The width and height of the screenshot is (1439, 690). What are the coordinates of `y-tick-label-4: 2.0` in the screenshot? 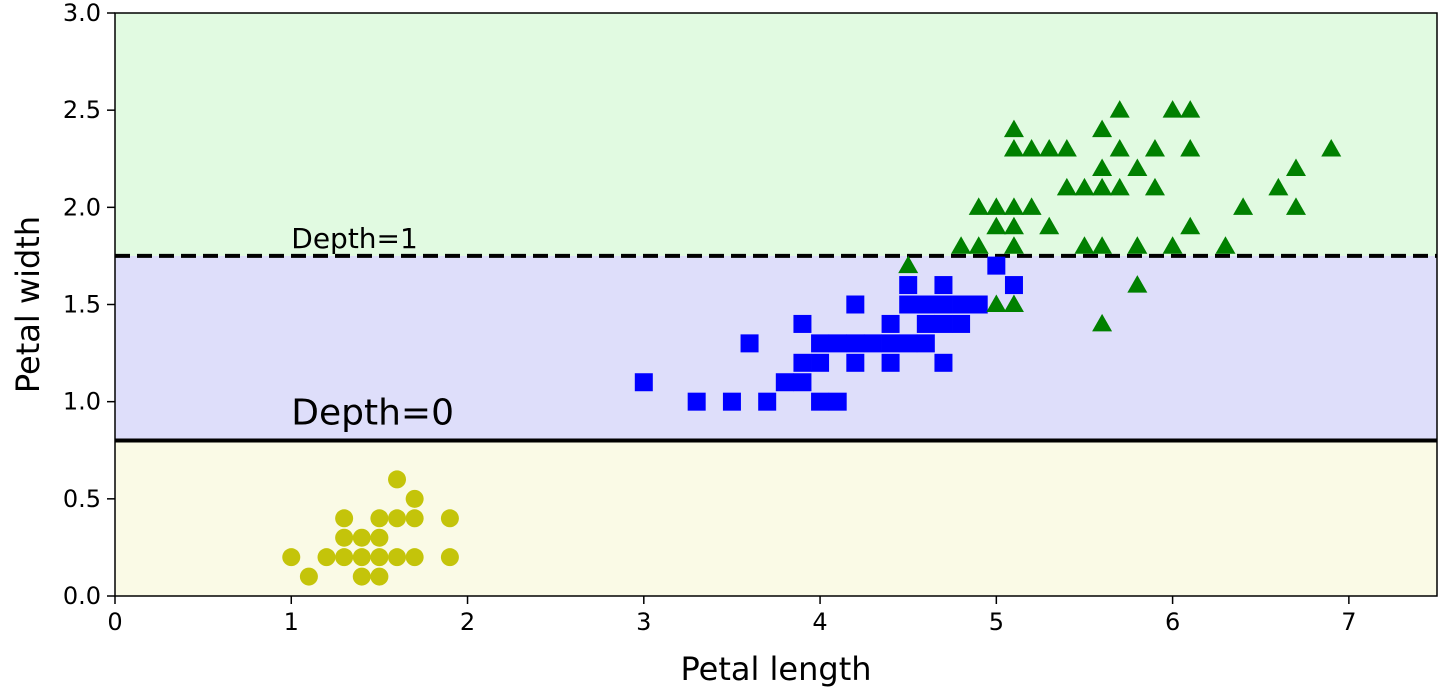 It's located at (82, 207).